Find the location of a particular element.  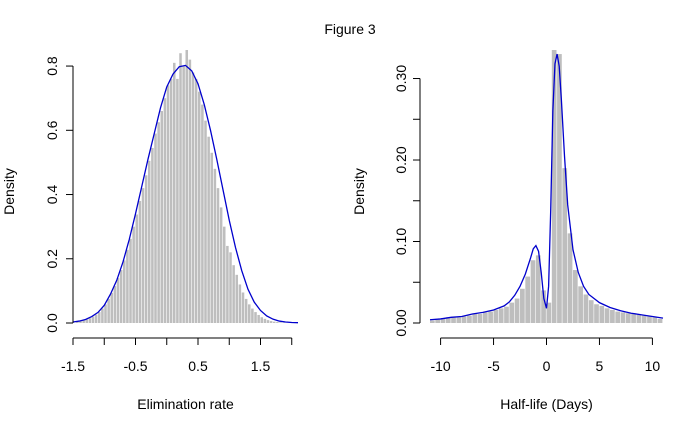

x-tick-label: 5 is located at coordinates (600, 366).